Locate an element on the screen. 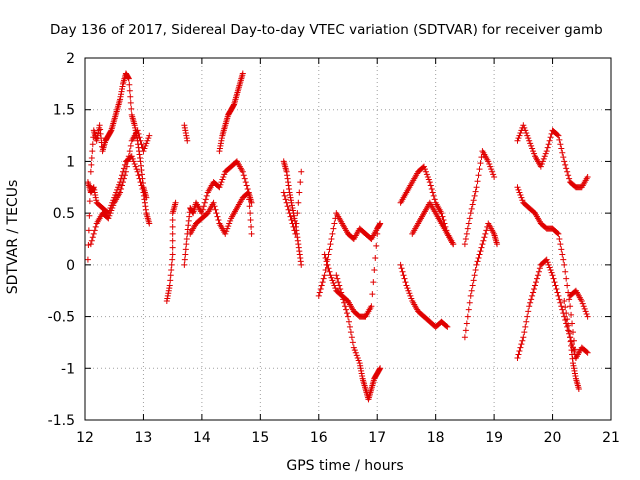  series-sat-o is located at coordinates (424, 295).